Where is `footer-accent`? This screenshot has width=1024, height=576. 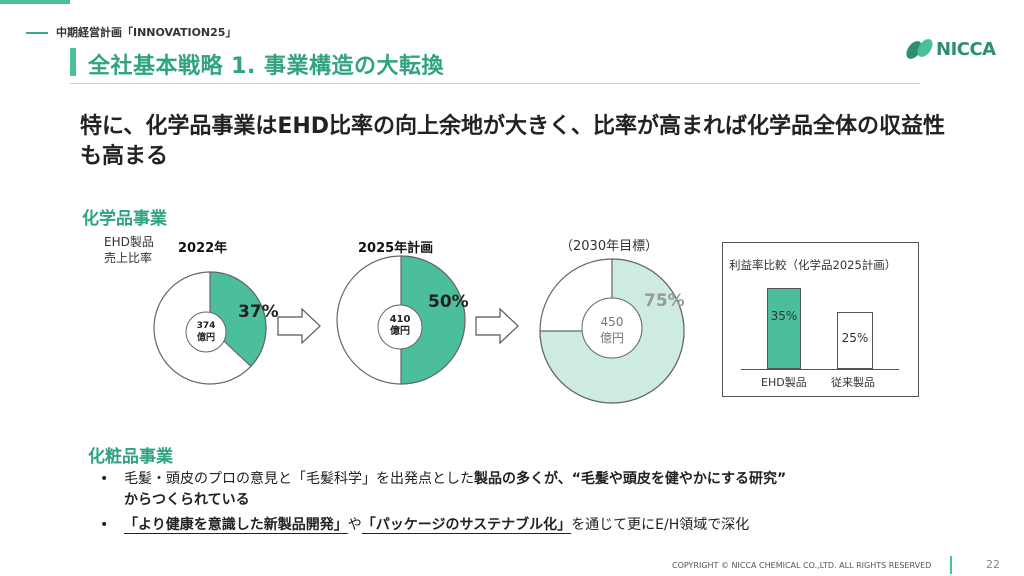
footer-accent is located at coordinates (951, 565).